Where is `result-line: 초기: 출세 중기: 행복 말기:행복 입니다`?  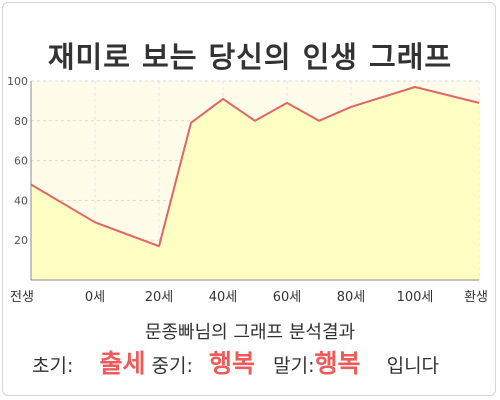
result-line: 초기: 출세 중기: 행복 말기:행복 입니다 is located at coordinates (262, 362).